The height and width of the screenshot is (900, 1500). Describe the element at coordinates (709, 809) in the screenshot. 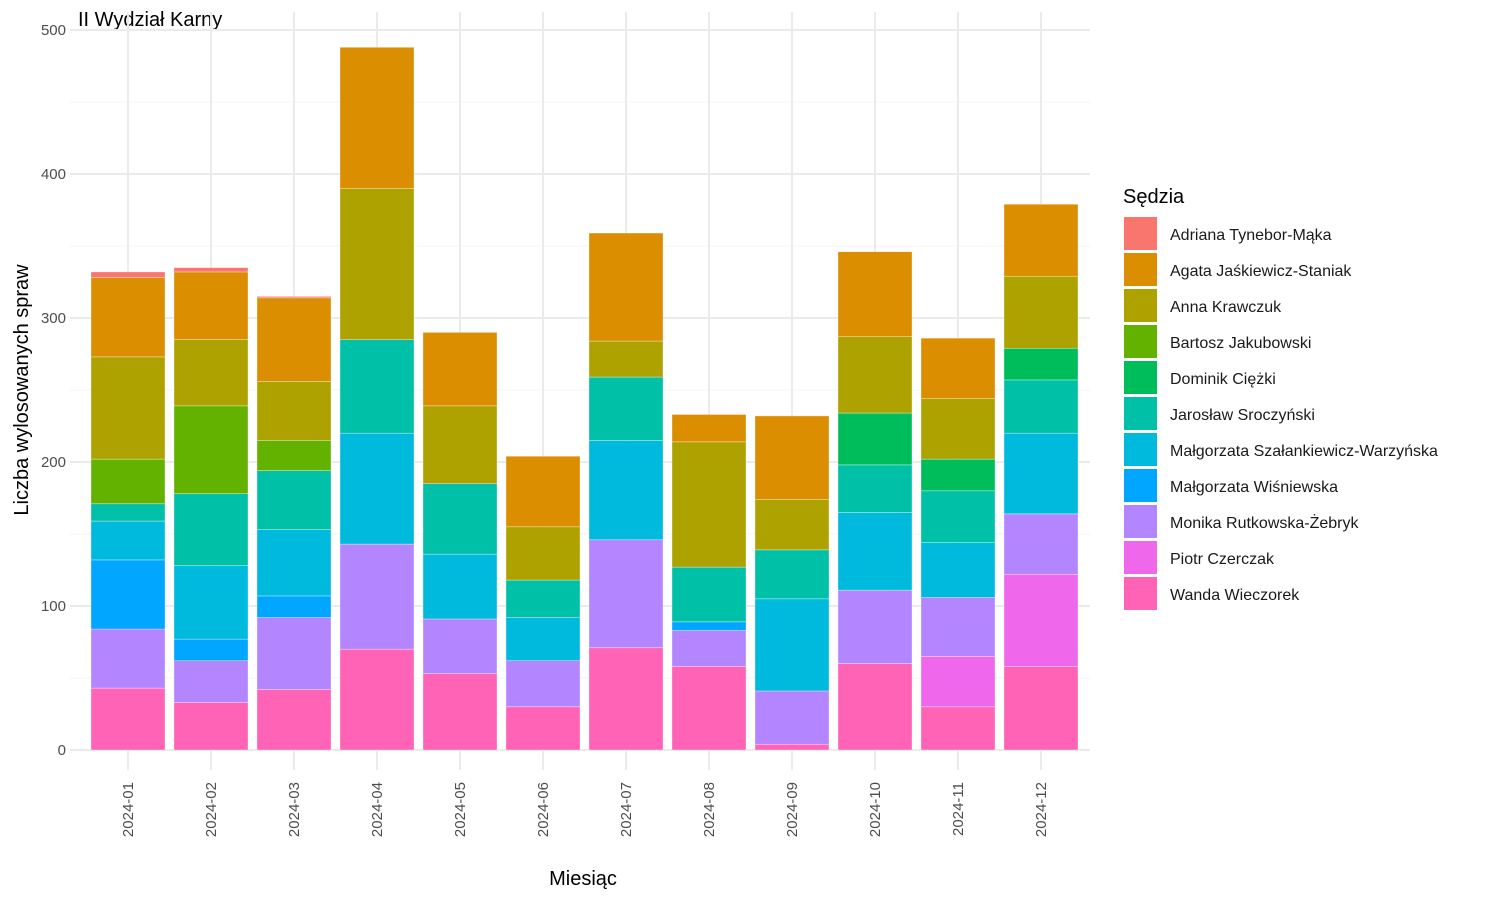

I see `x-tick-label: 2024-08` at that location.